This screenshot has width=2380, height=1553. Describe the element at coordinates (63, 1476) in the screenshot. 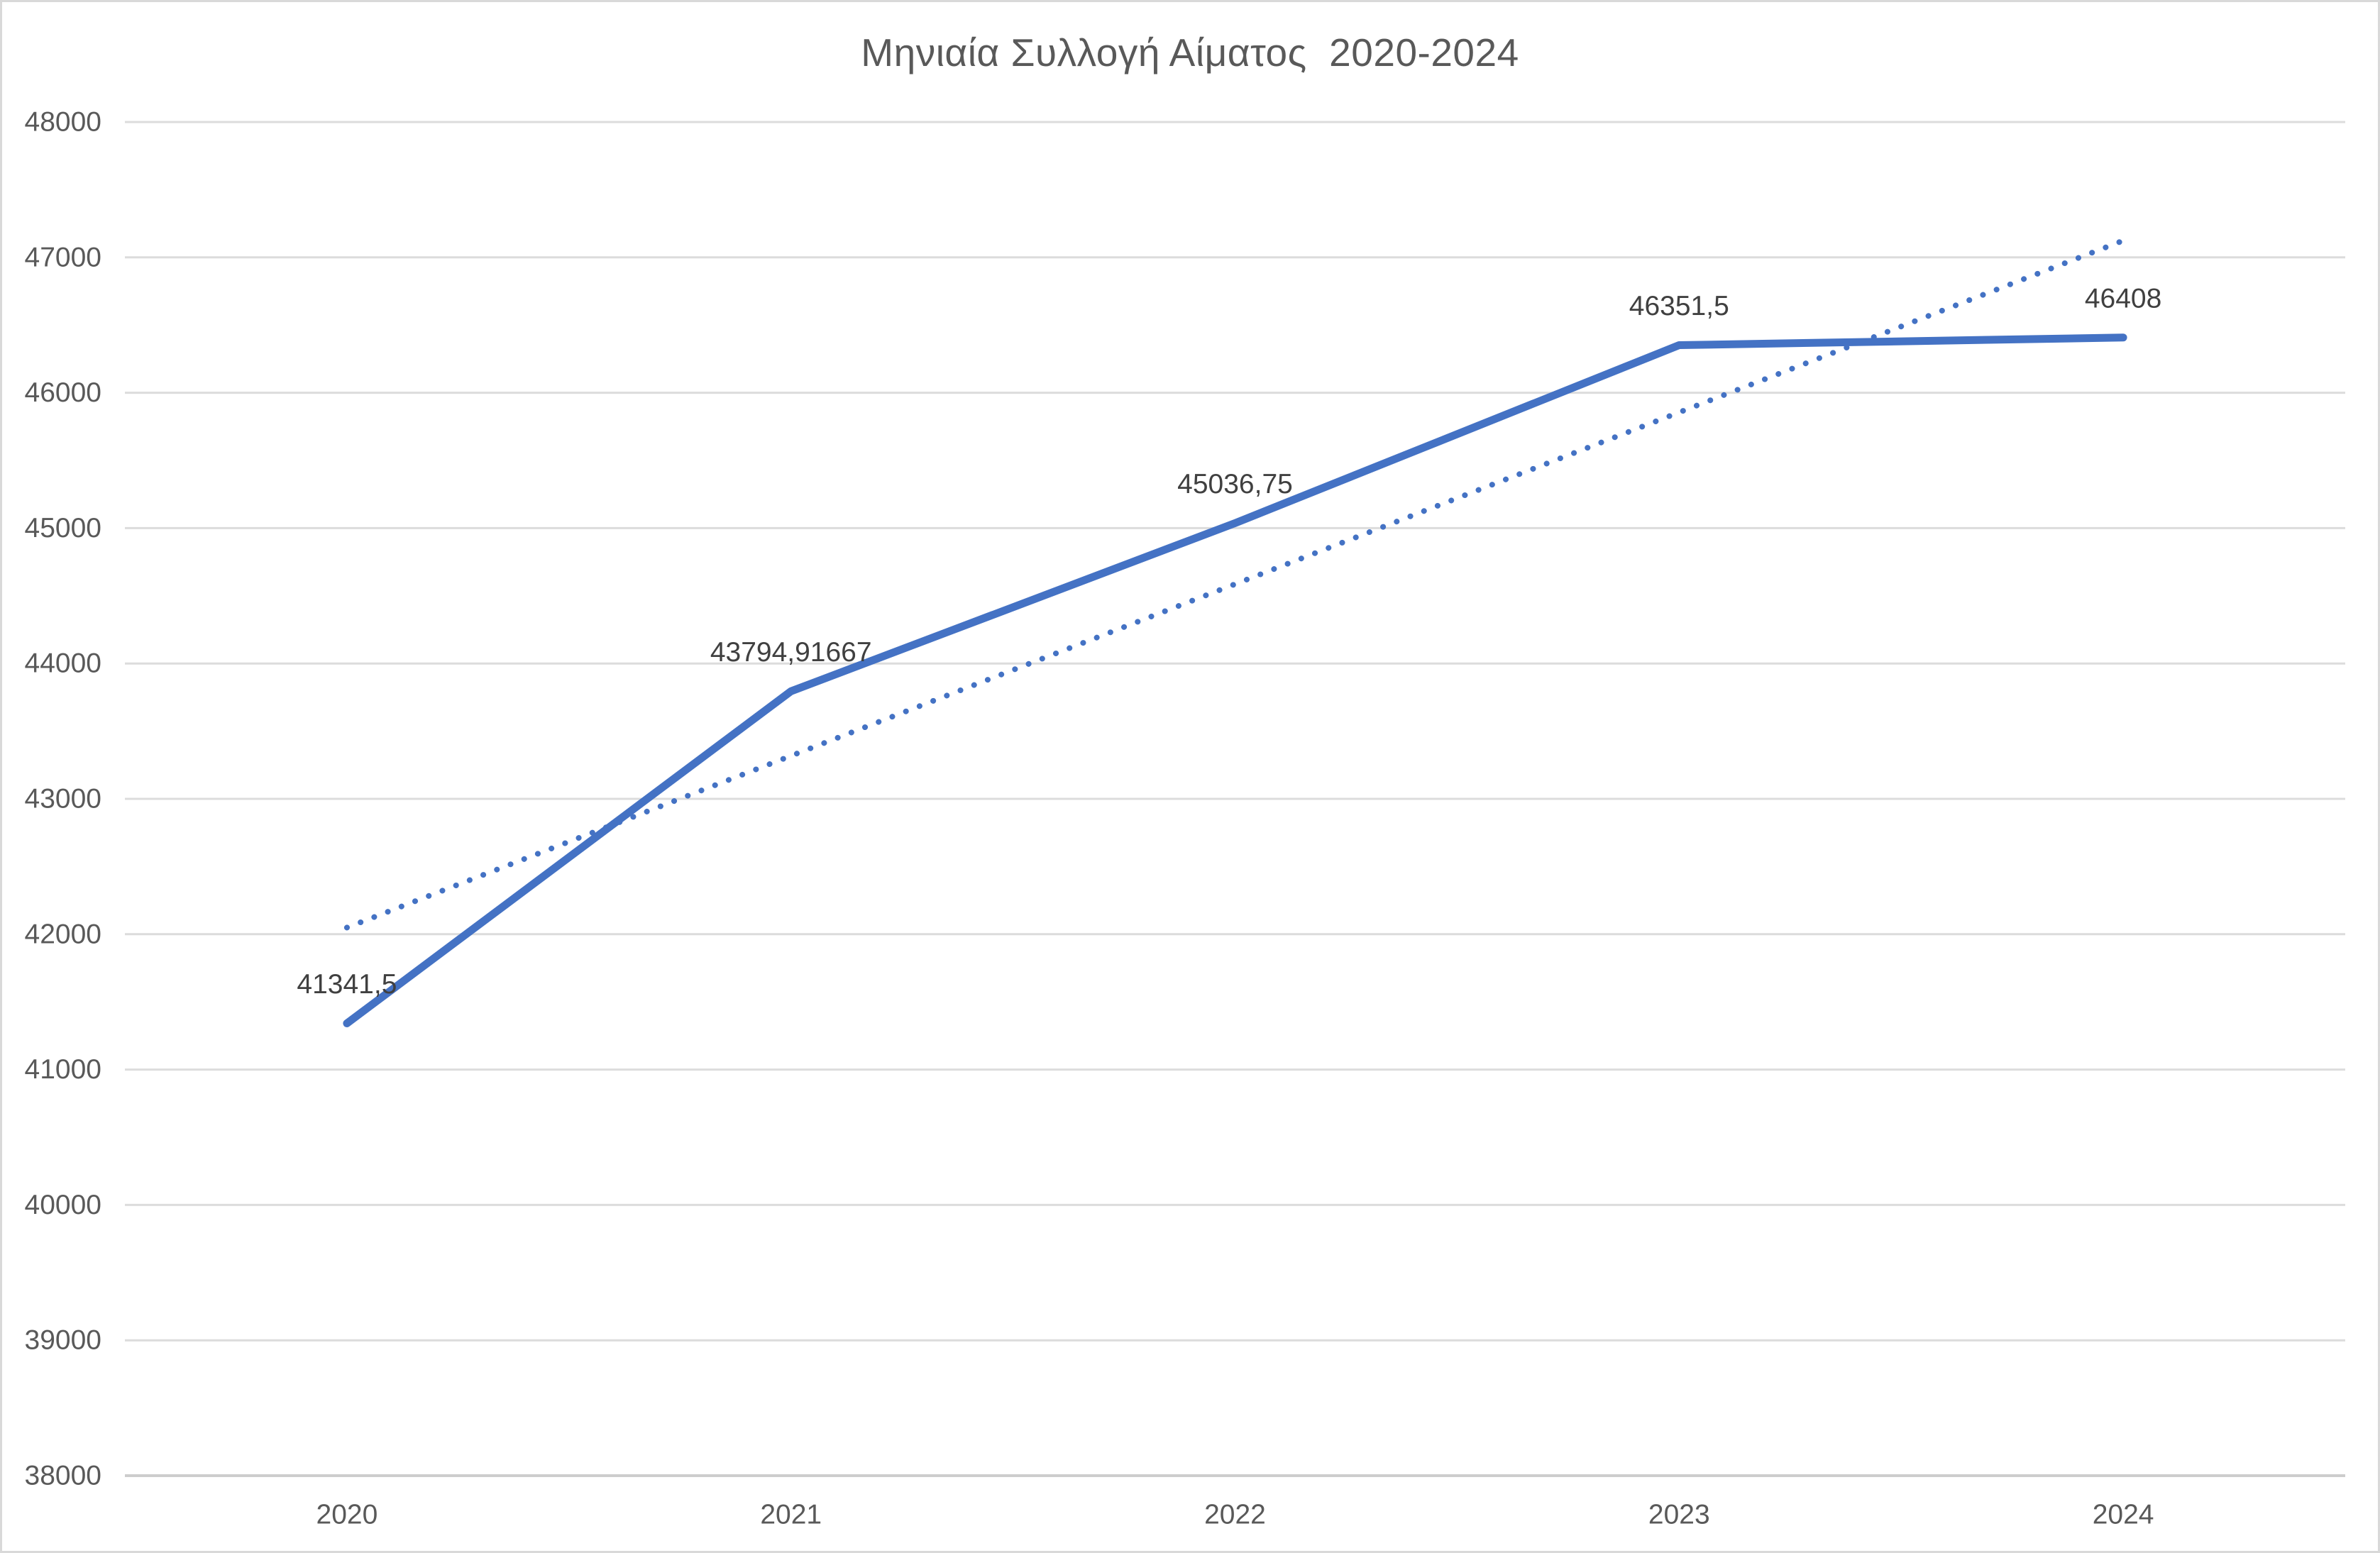

I see `y-tick-label: 38000` at that location.